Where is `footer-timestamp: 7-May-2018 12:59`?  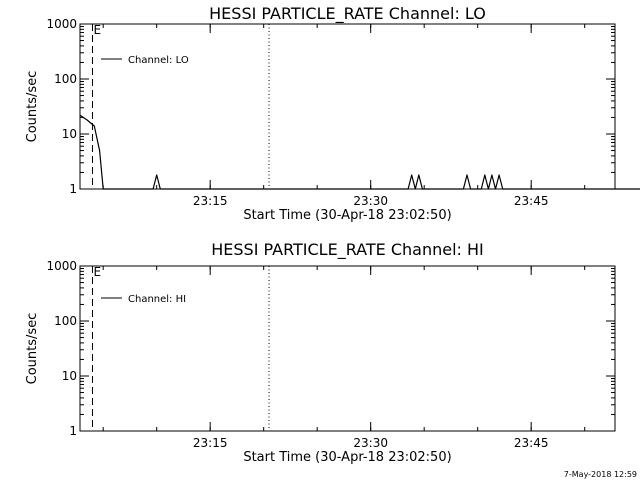
footer-timestamp: 7-May-2018 12:59 is located at coordinates (600, 474).